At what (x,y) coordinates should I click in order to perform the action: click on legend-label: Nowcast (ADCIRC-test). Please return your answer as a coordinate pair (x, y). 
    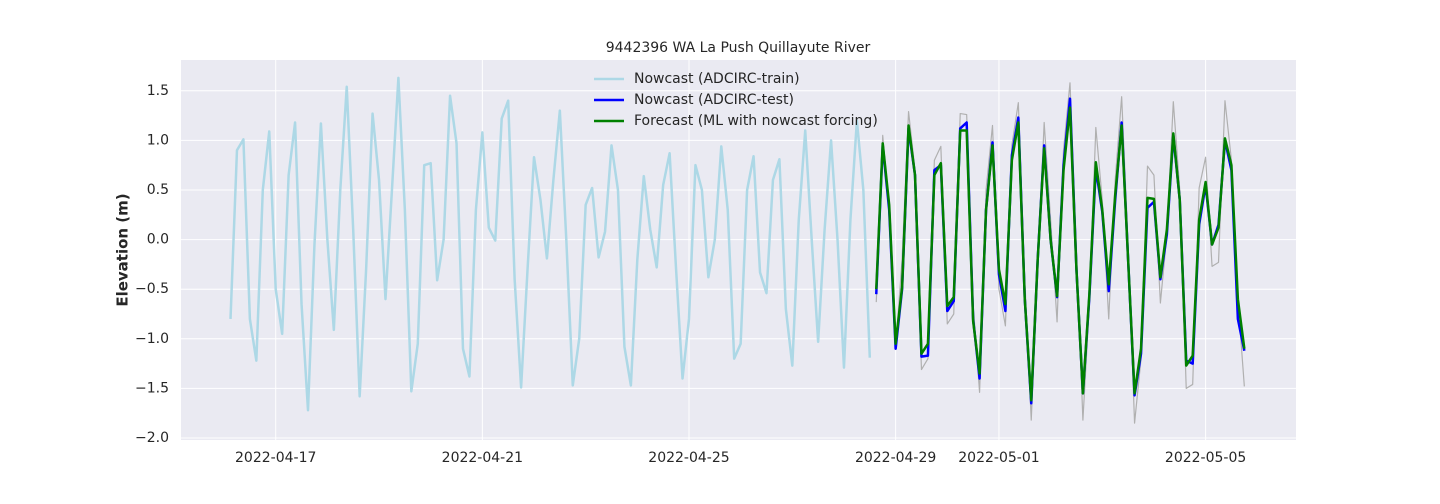
    Looking at the image, I should click on (714, 100).